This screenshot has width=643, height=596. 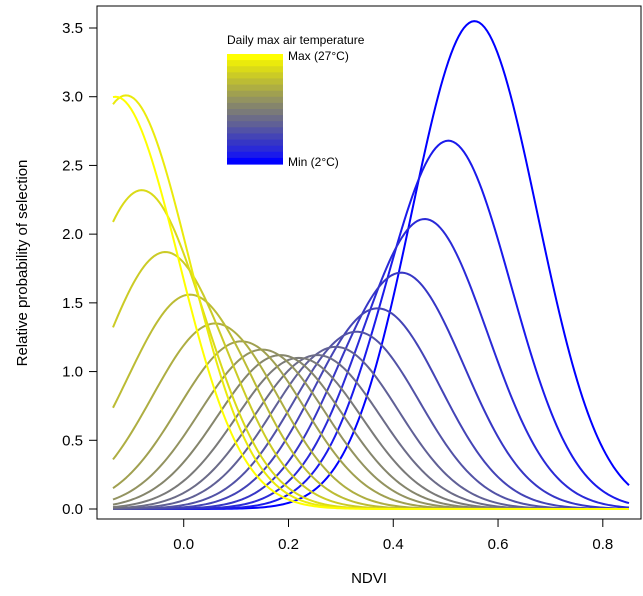 I want to click on x-axis-title: NDVI, so click(x=369, y=578).